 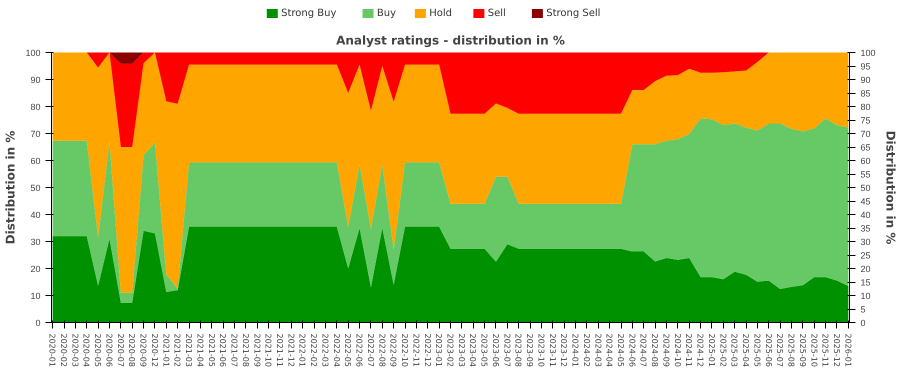 I want to click on y2-tick-label: 5, so click(x=863, y=309).